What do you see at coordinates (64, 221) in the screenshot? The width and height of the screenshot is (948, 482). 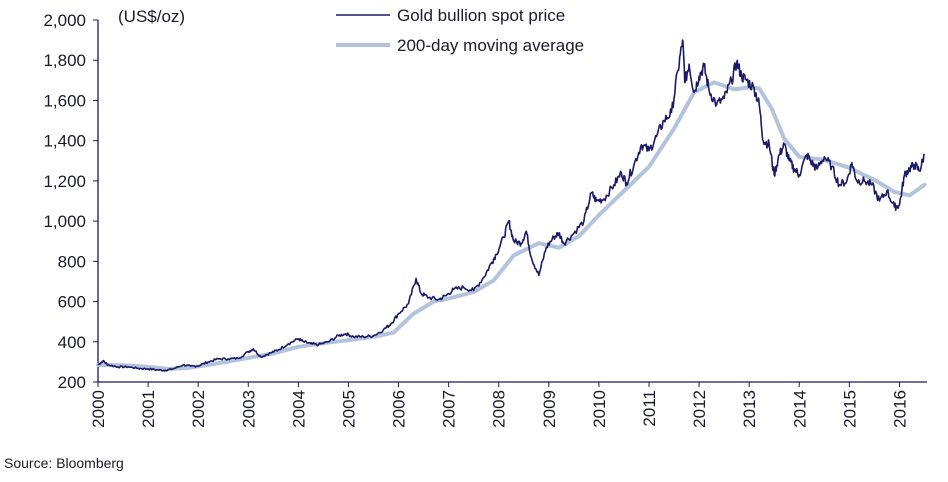 I see `y-tick-label: 1,000` at bounding box center [64, 221].